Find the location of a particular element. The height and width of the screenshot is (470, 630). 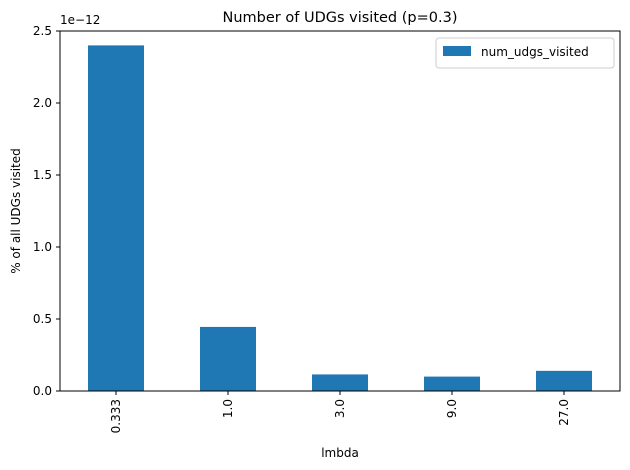

legend-label: num_udgs_visited is located at coordinates (535, 52).